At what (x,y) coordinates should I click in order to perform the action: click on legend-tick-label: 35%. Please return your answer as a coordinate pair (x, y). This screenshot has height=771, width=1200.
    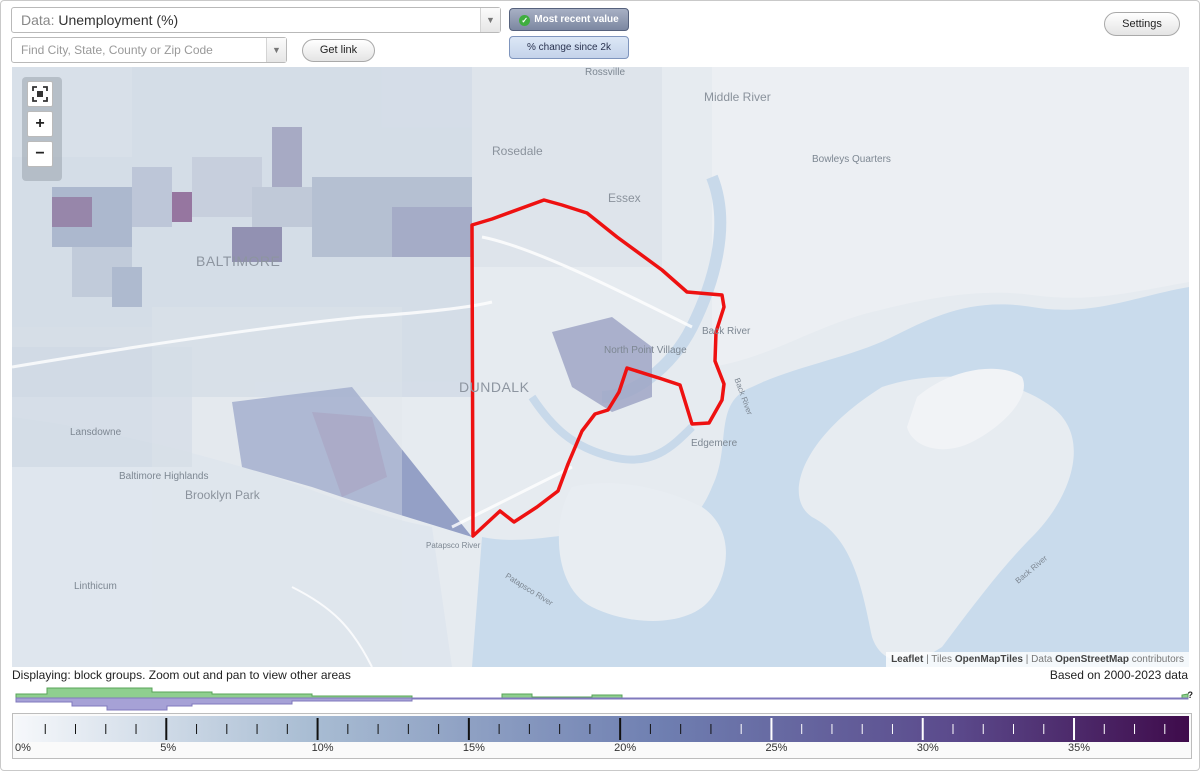
    Looking at the image, I should click on (1079, 748).